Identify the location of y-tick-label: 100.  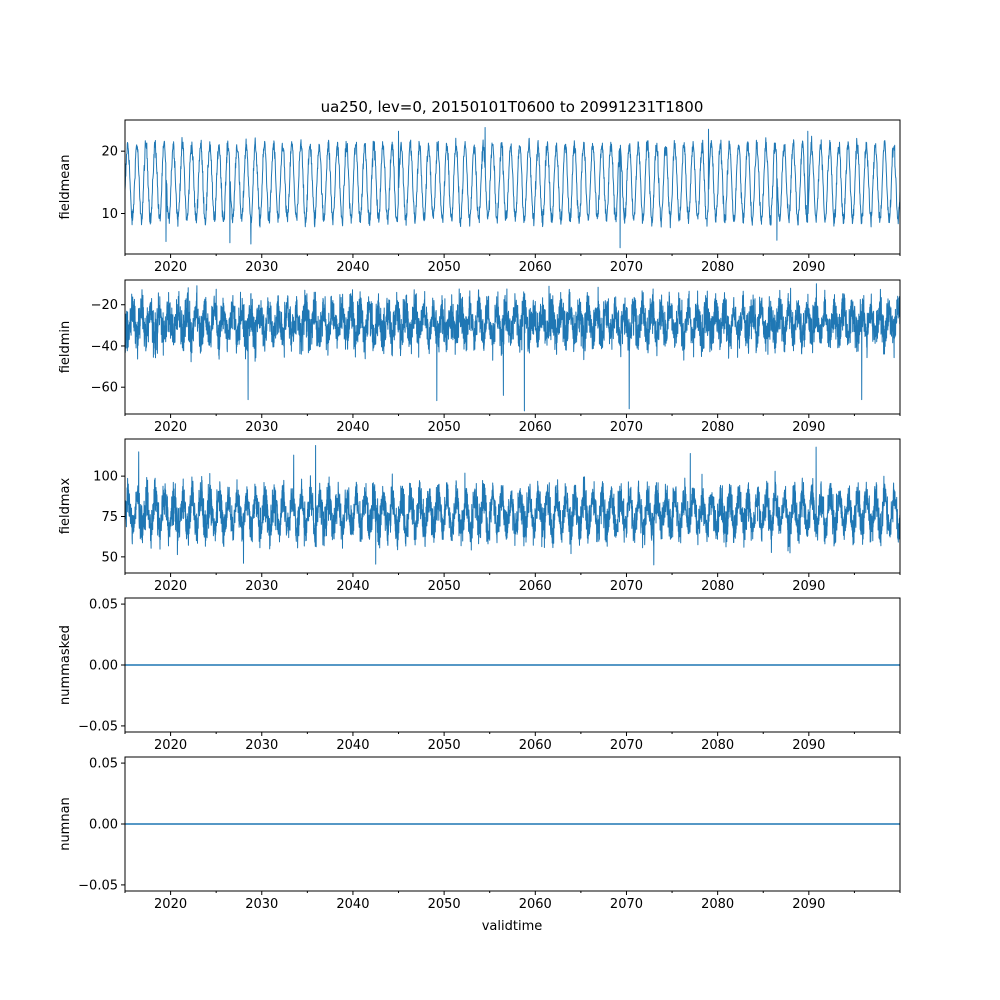
(105, 477).